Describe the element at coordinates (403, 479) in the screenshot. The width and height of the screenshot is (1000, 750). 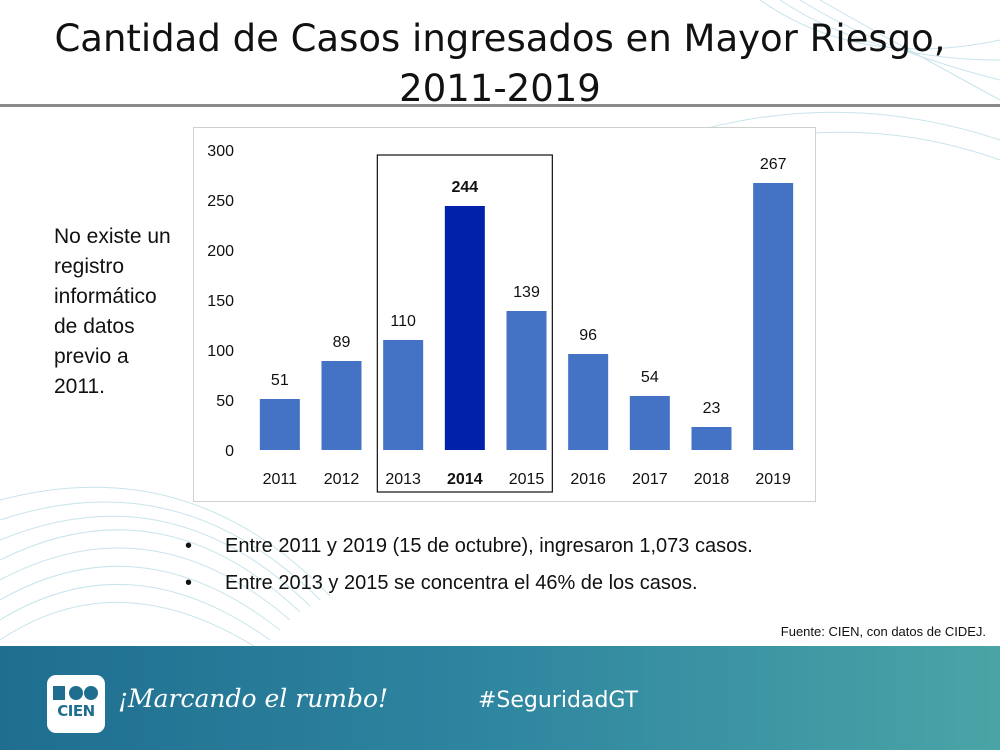
I see `x-tick-label-2013: 2013` at that location.